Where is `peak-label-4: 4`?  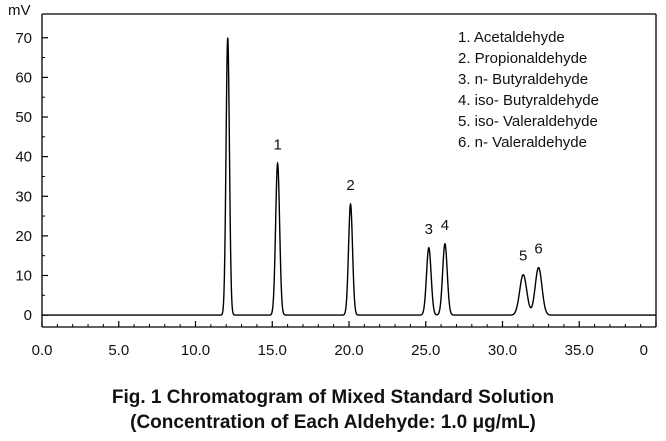 peak-label-4: 4 is located at coordinates (445, 225).